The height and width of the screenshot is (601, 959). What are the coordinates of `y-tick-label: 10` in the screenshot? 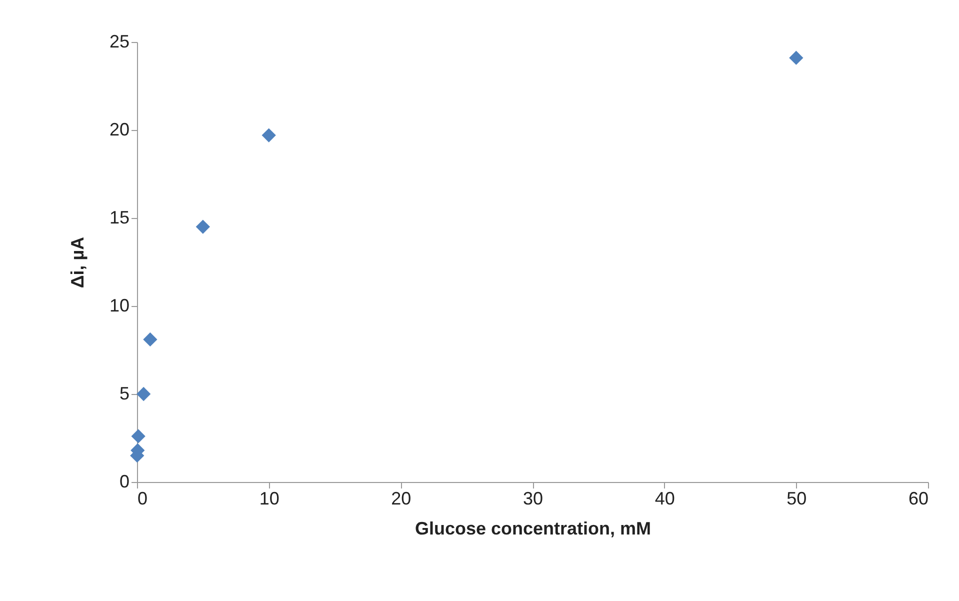 It's located at (119, 306).